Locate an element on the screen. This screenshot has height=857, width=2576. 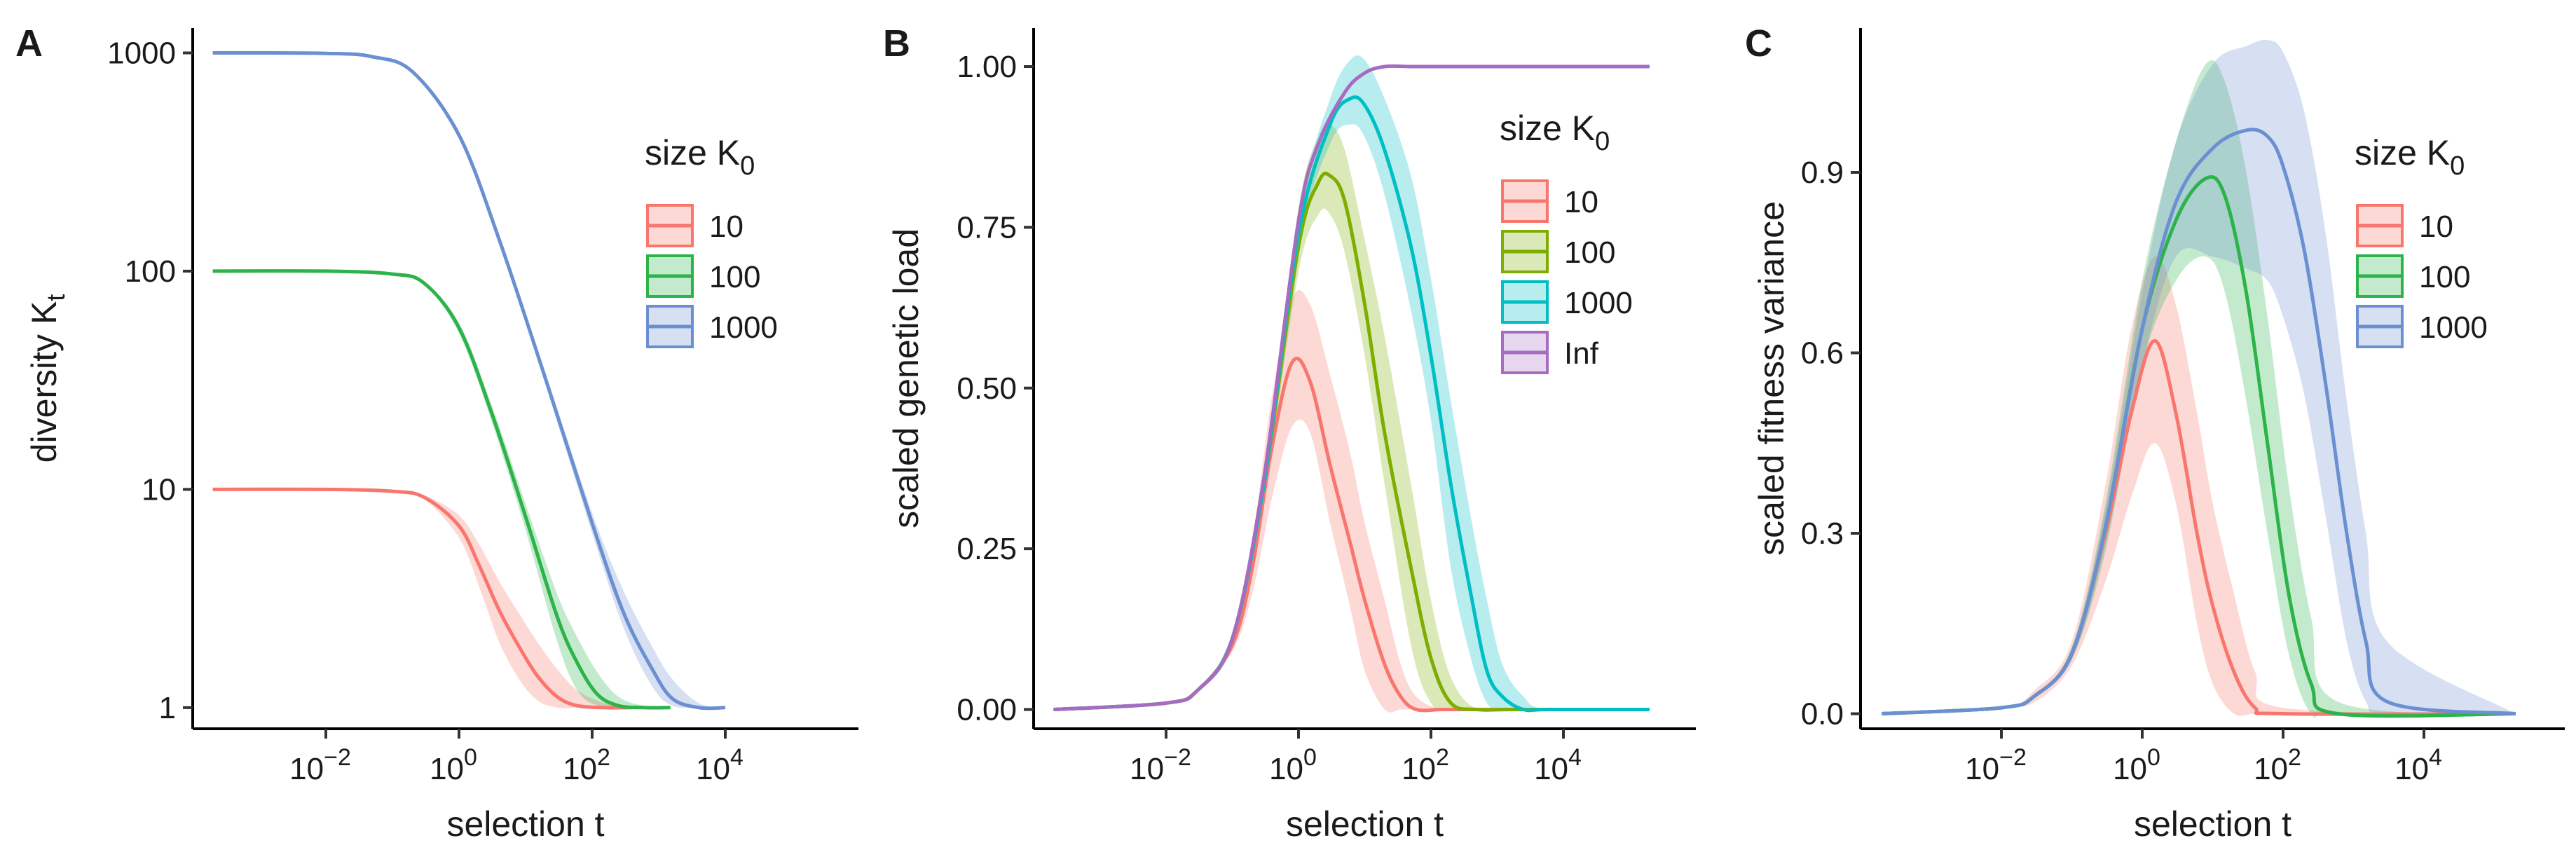
y-tick-label: 0.0 is located at coordinates (1823, 714).